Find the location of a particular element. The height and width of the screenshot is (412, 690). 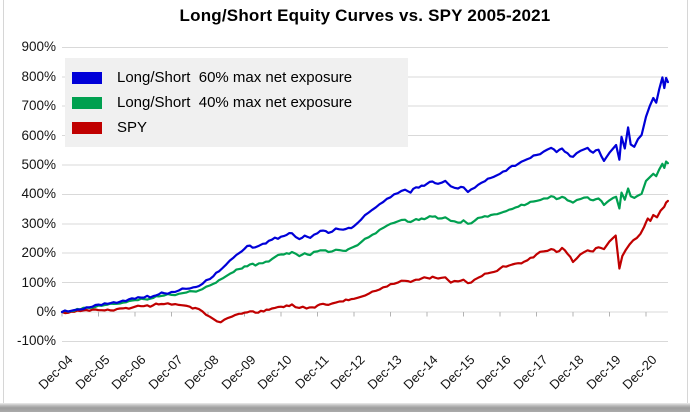

window-right-border is located at coordinates (687, 201).